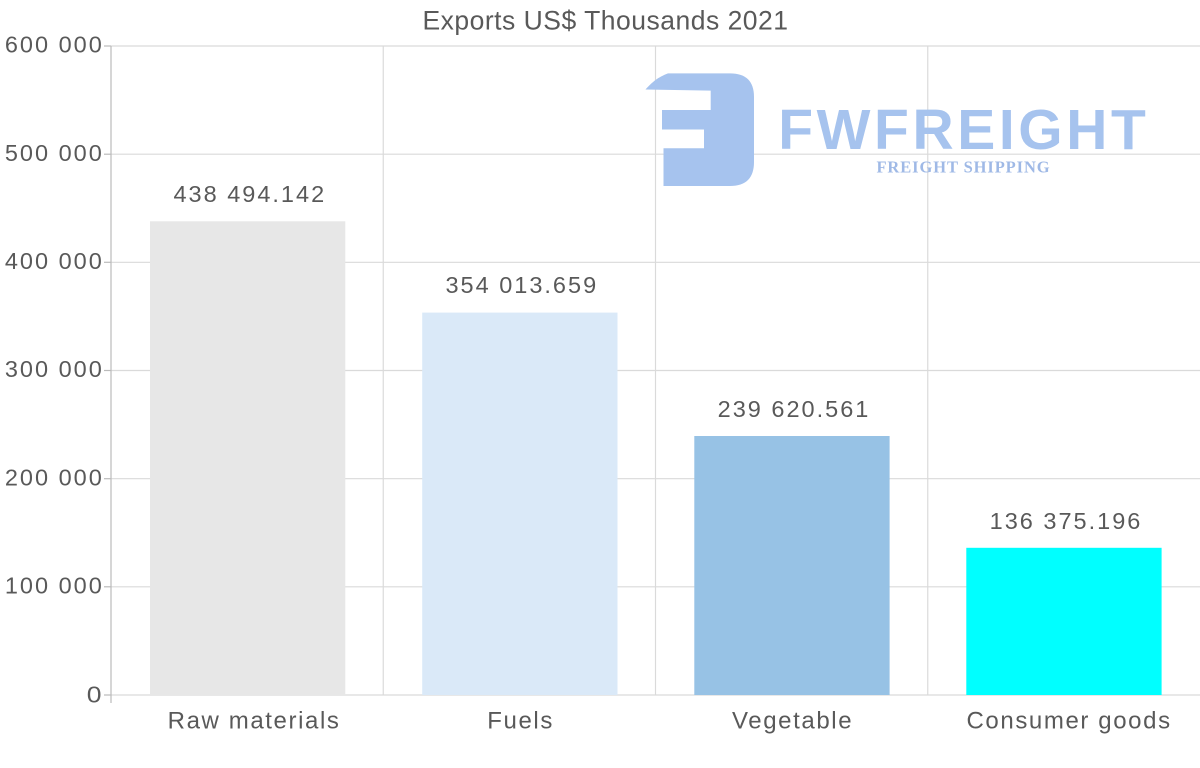  What do you see at coordinates (54, 153) in the screenshot?
I see `svg-text: 500 000` at bounding box center [54, 153].